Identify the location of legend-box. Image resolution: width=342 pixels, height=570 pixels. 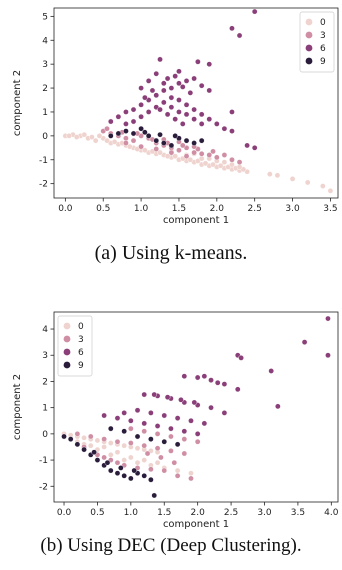
(317, 42).